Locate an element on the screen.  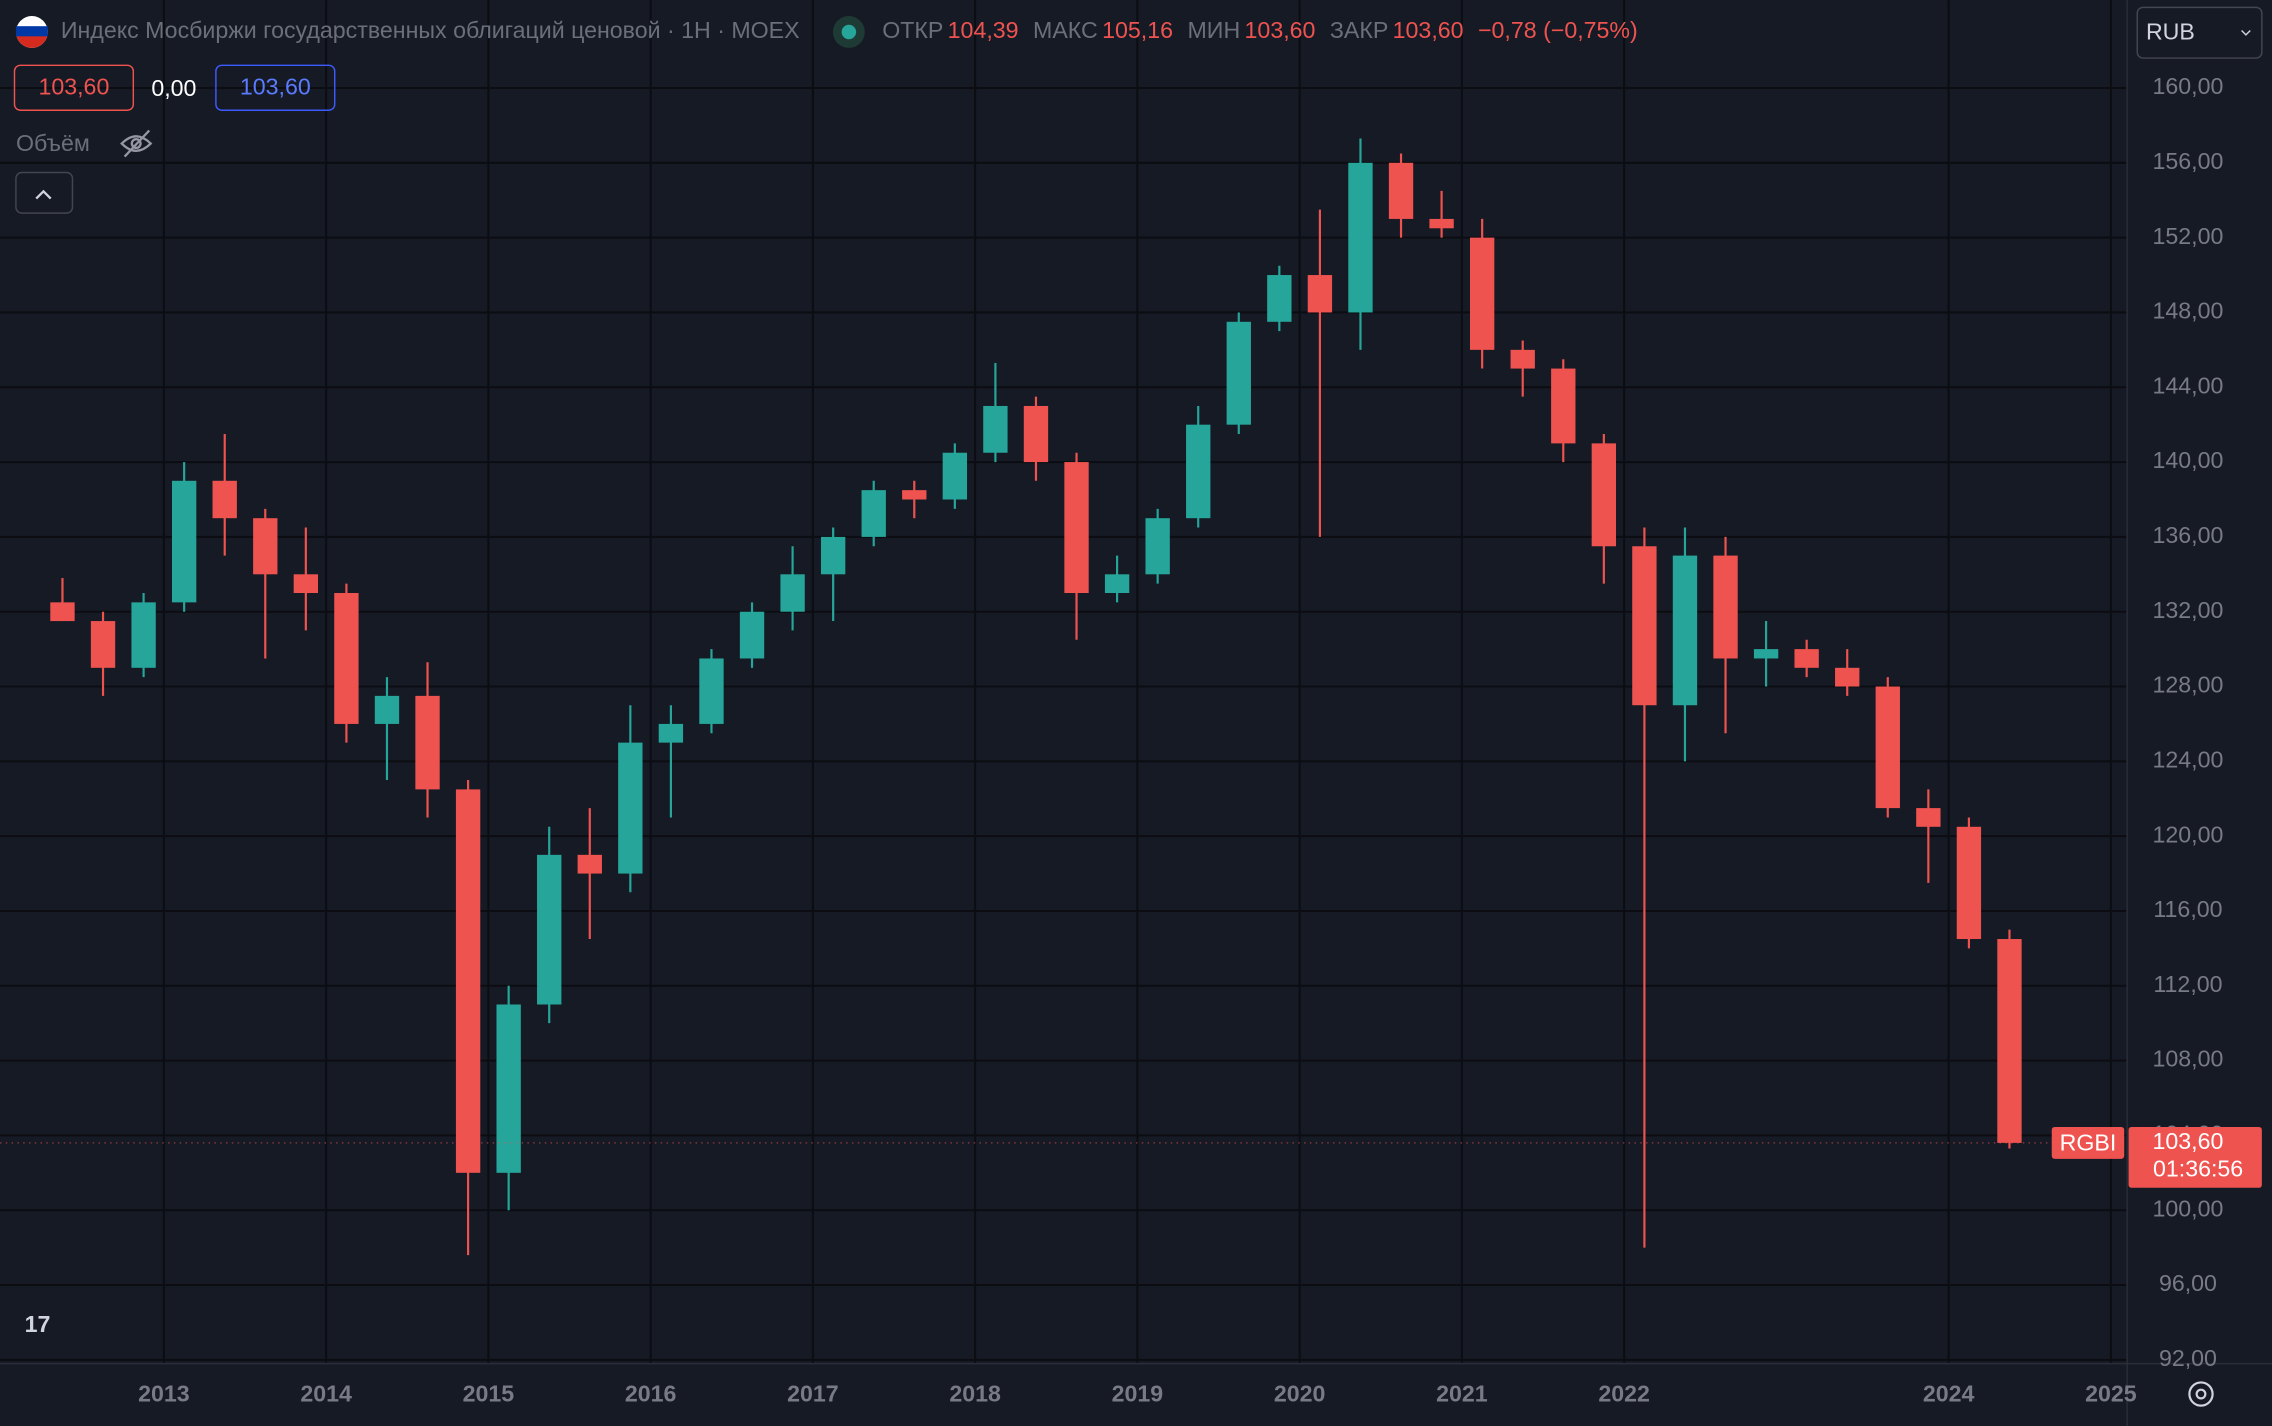
flag-icon is located at coordinates (31, 31).